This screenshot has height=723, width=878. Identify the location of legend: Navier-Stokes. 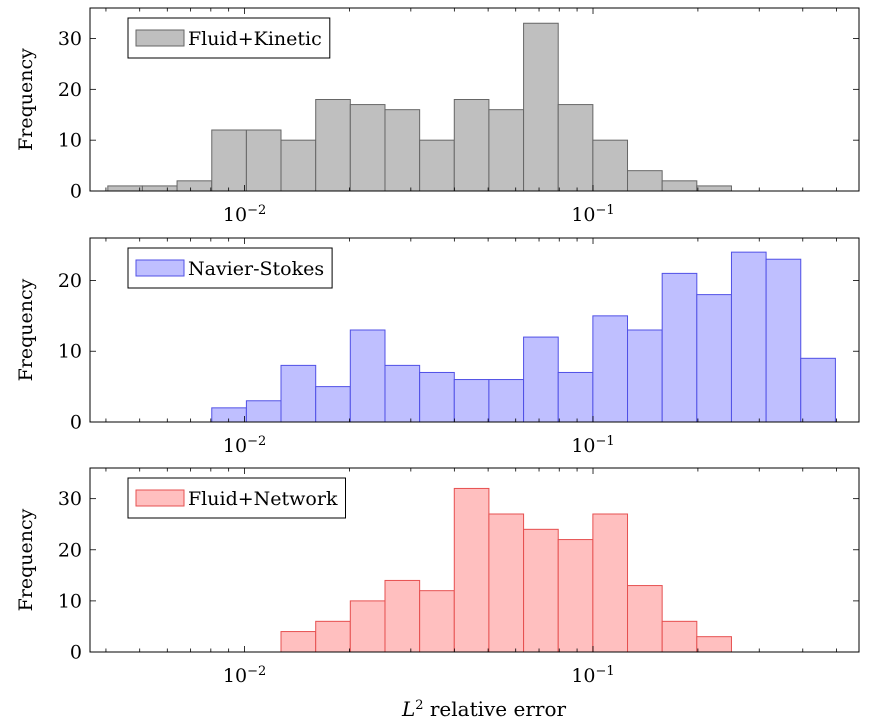
(230, 268).